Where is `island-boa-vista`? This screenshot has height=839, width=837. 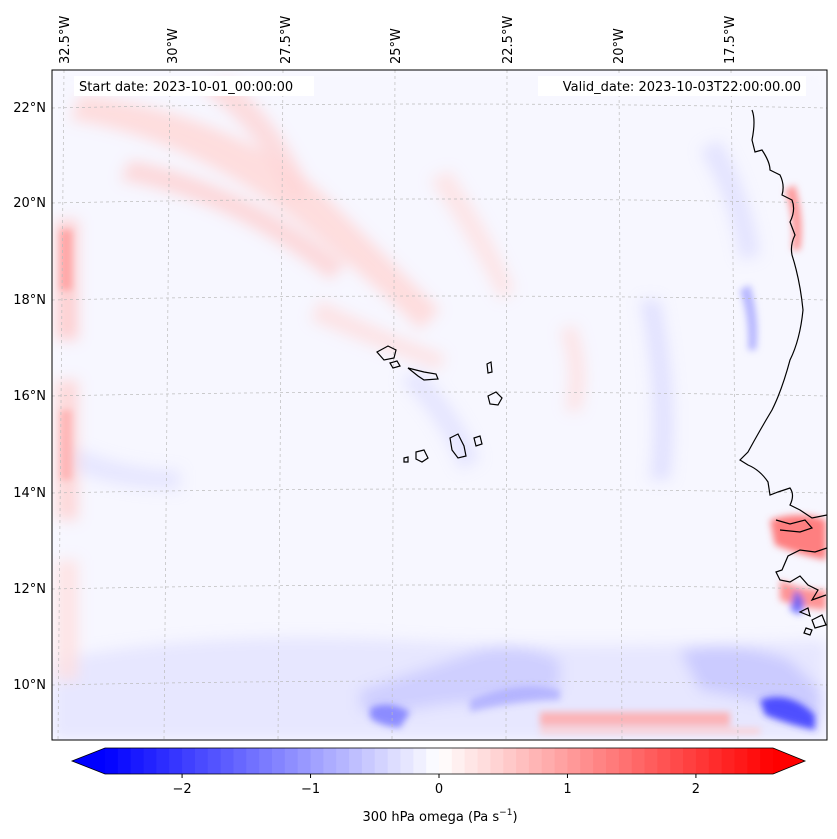
island-boa-vista is located at coordinates (495, 398).